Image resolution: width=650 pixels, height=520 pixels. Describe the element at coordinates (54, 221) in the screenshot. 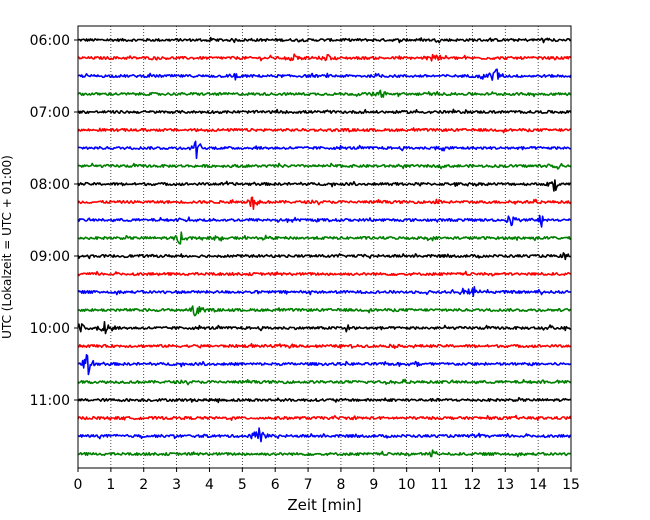

I see `y-axis: 06:00 07:00 08:00 09:00 10:00 11:00` at that location.